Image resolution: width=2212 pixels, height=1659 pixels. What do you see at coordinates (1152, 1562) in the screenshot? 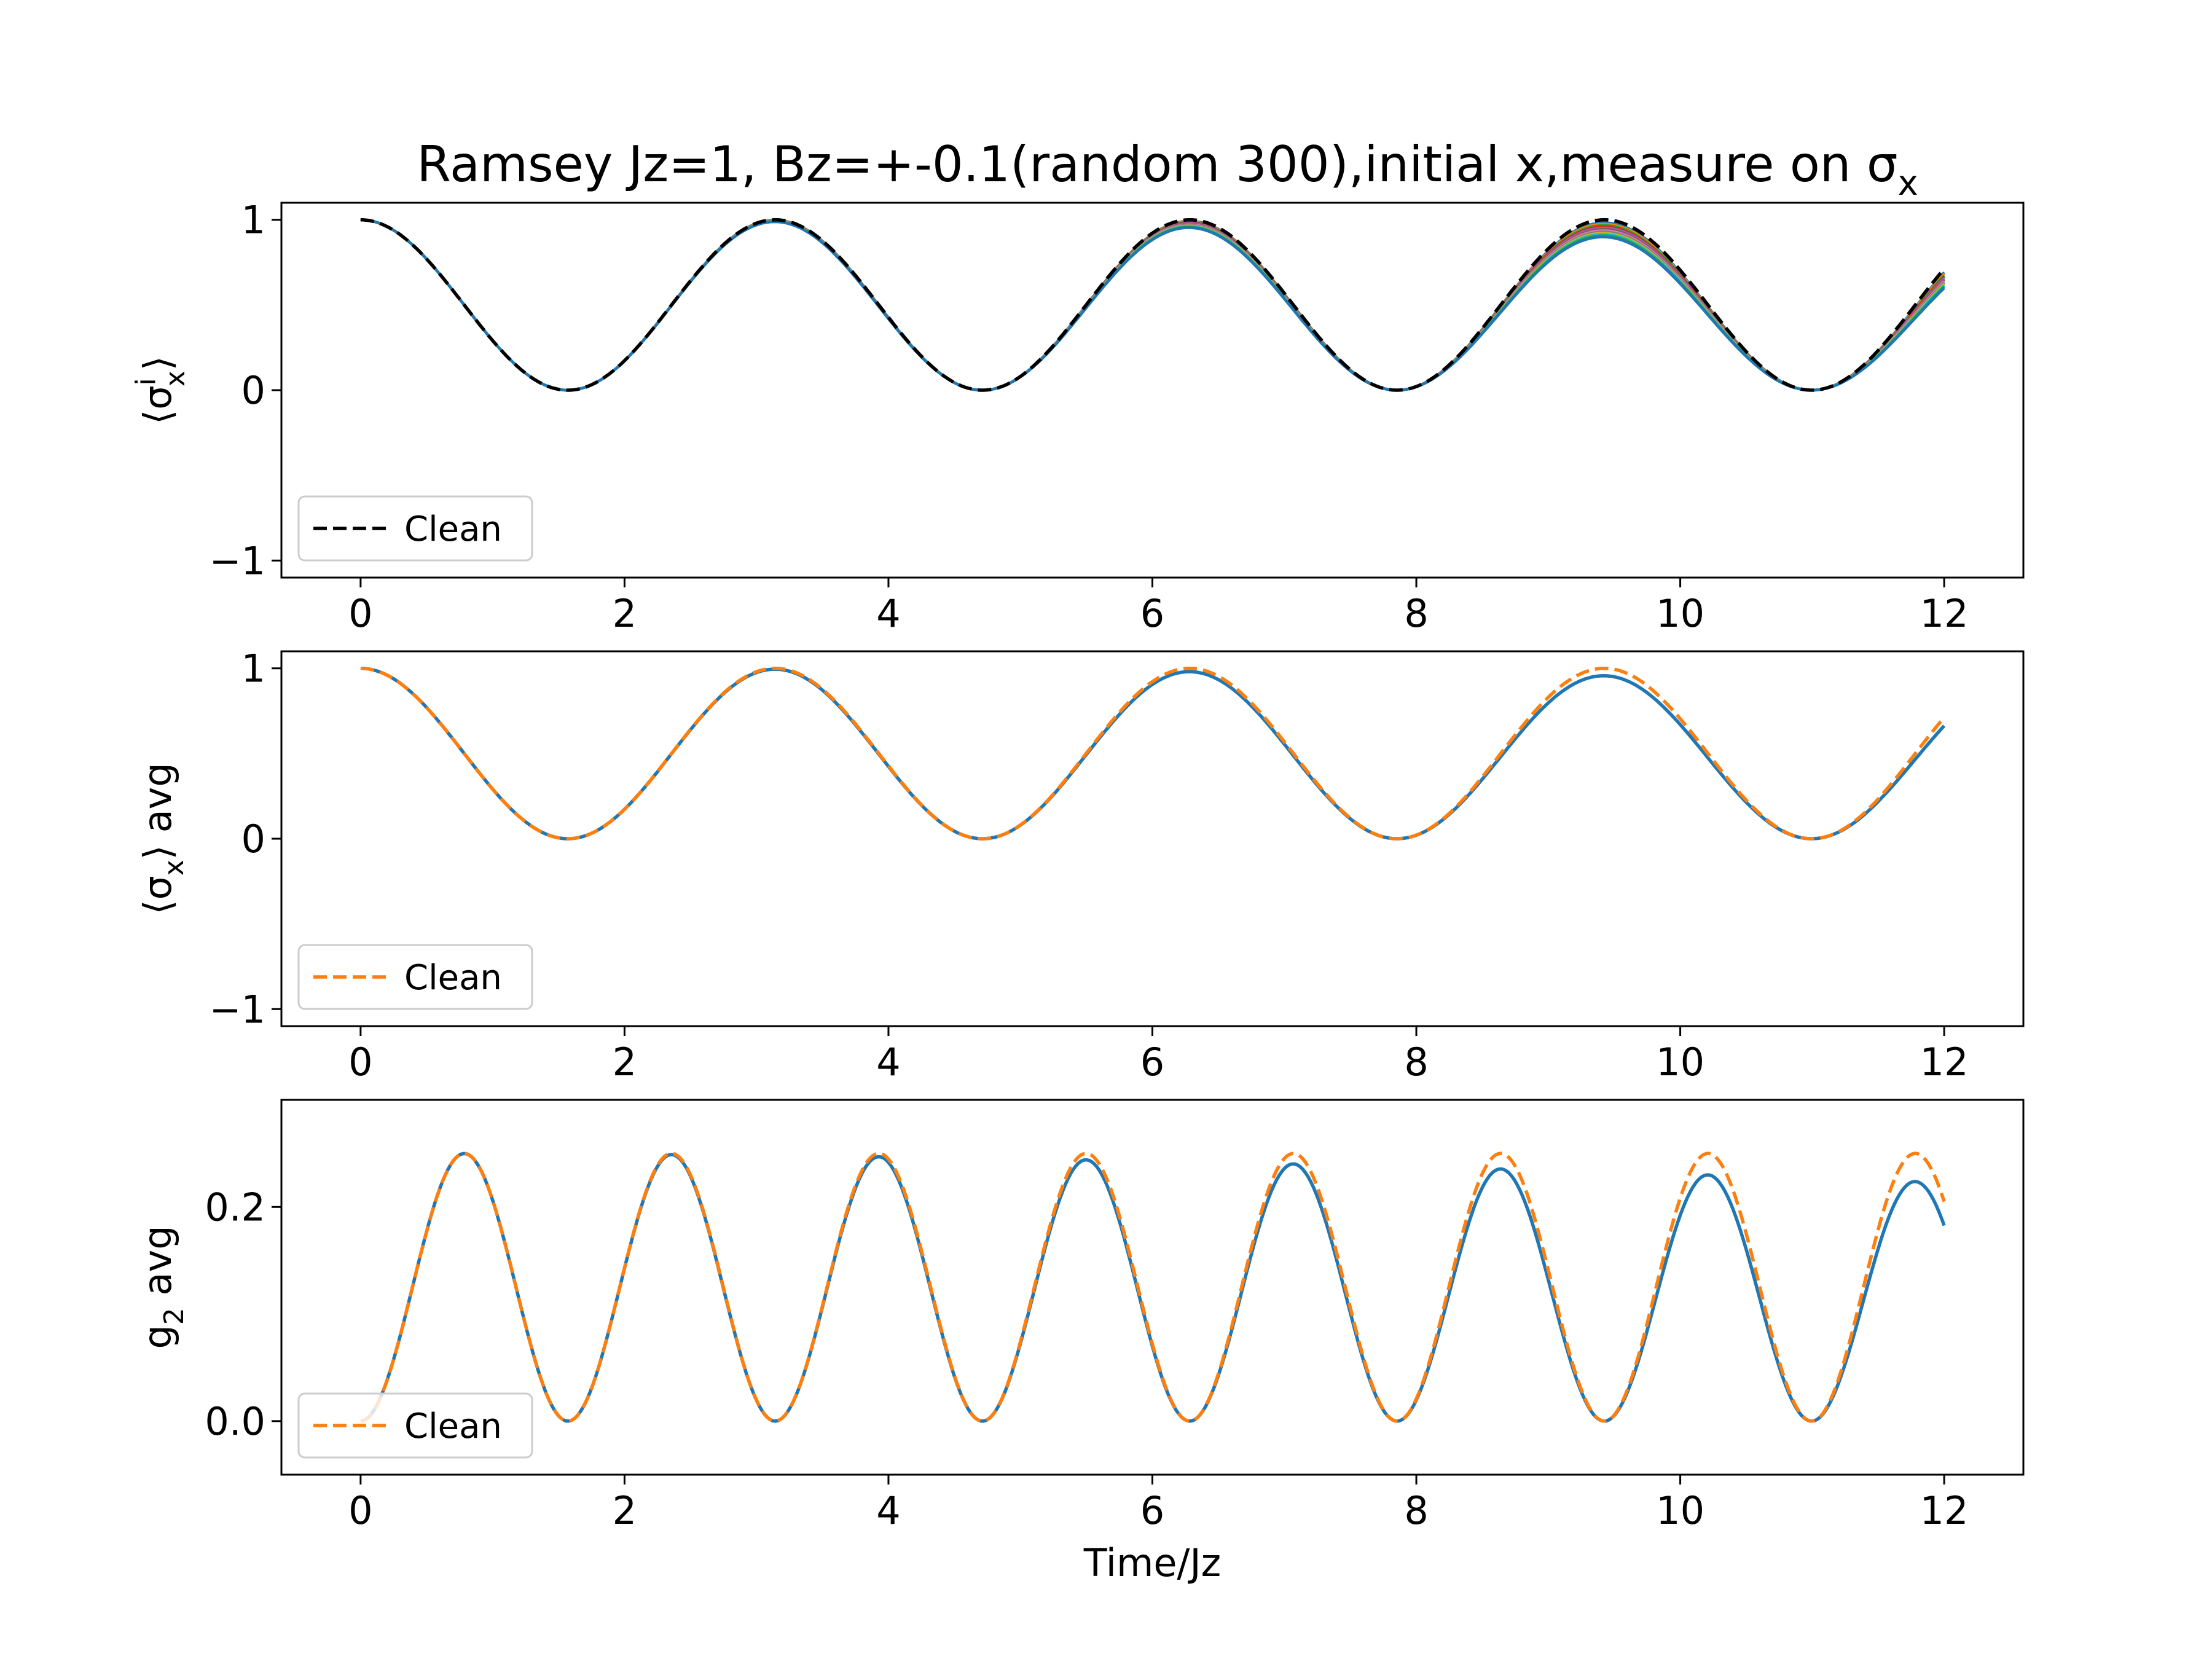
I see `x-axis-label: Time/Jz` at bounding box center [1152, 1562].